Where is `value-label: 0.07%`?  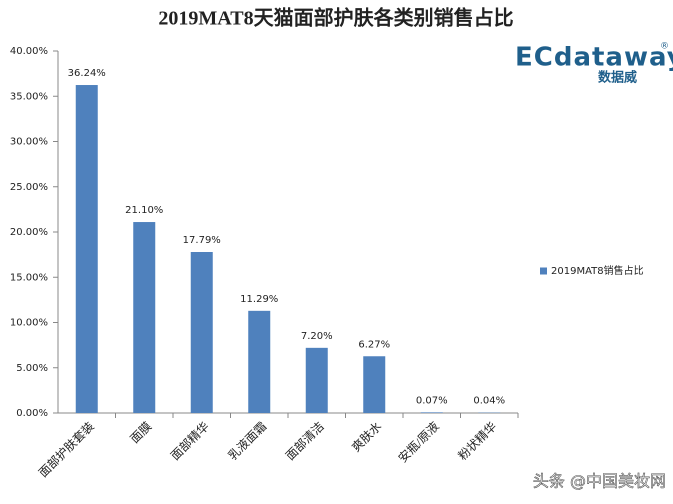
value-label: 0.07% is located at coordinates (432, 400).